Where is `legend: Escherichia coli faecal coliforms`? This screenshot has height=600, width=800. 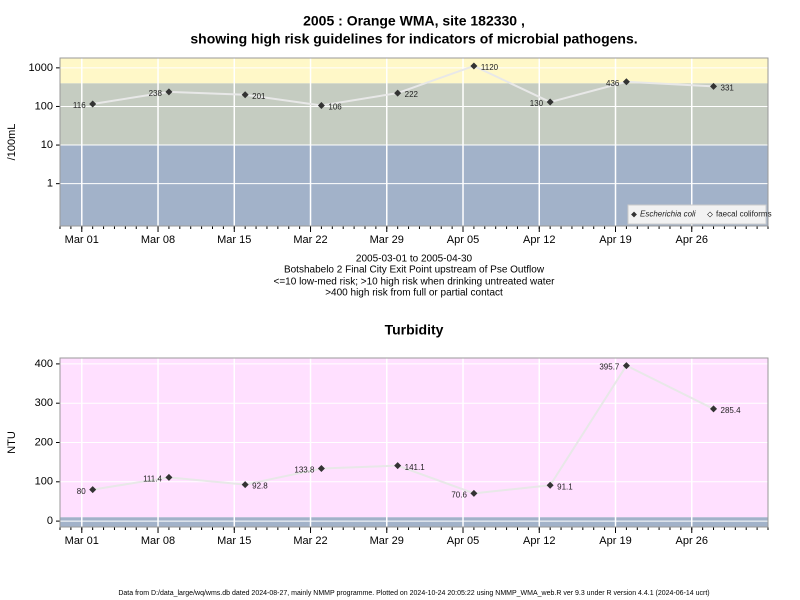 legend: Escherichia coli faecal coliforms is located at coordinates (699, 214).